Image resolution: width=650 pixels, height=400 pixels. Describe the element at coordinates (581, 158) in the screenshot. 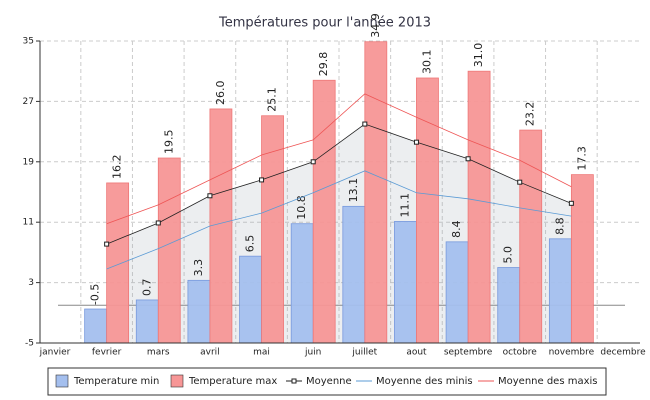

I see `data-label: 17.3` at that location.